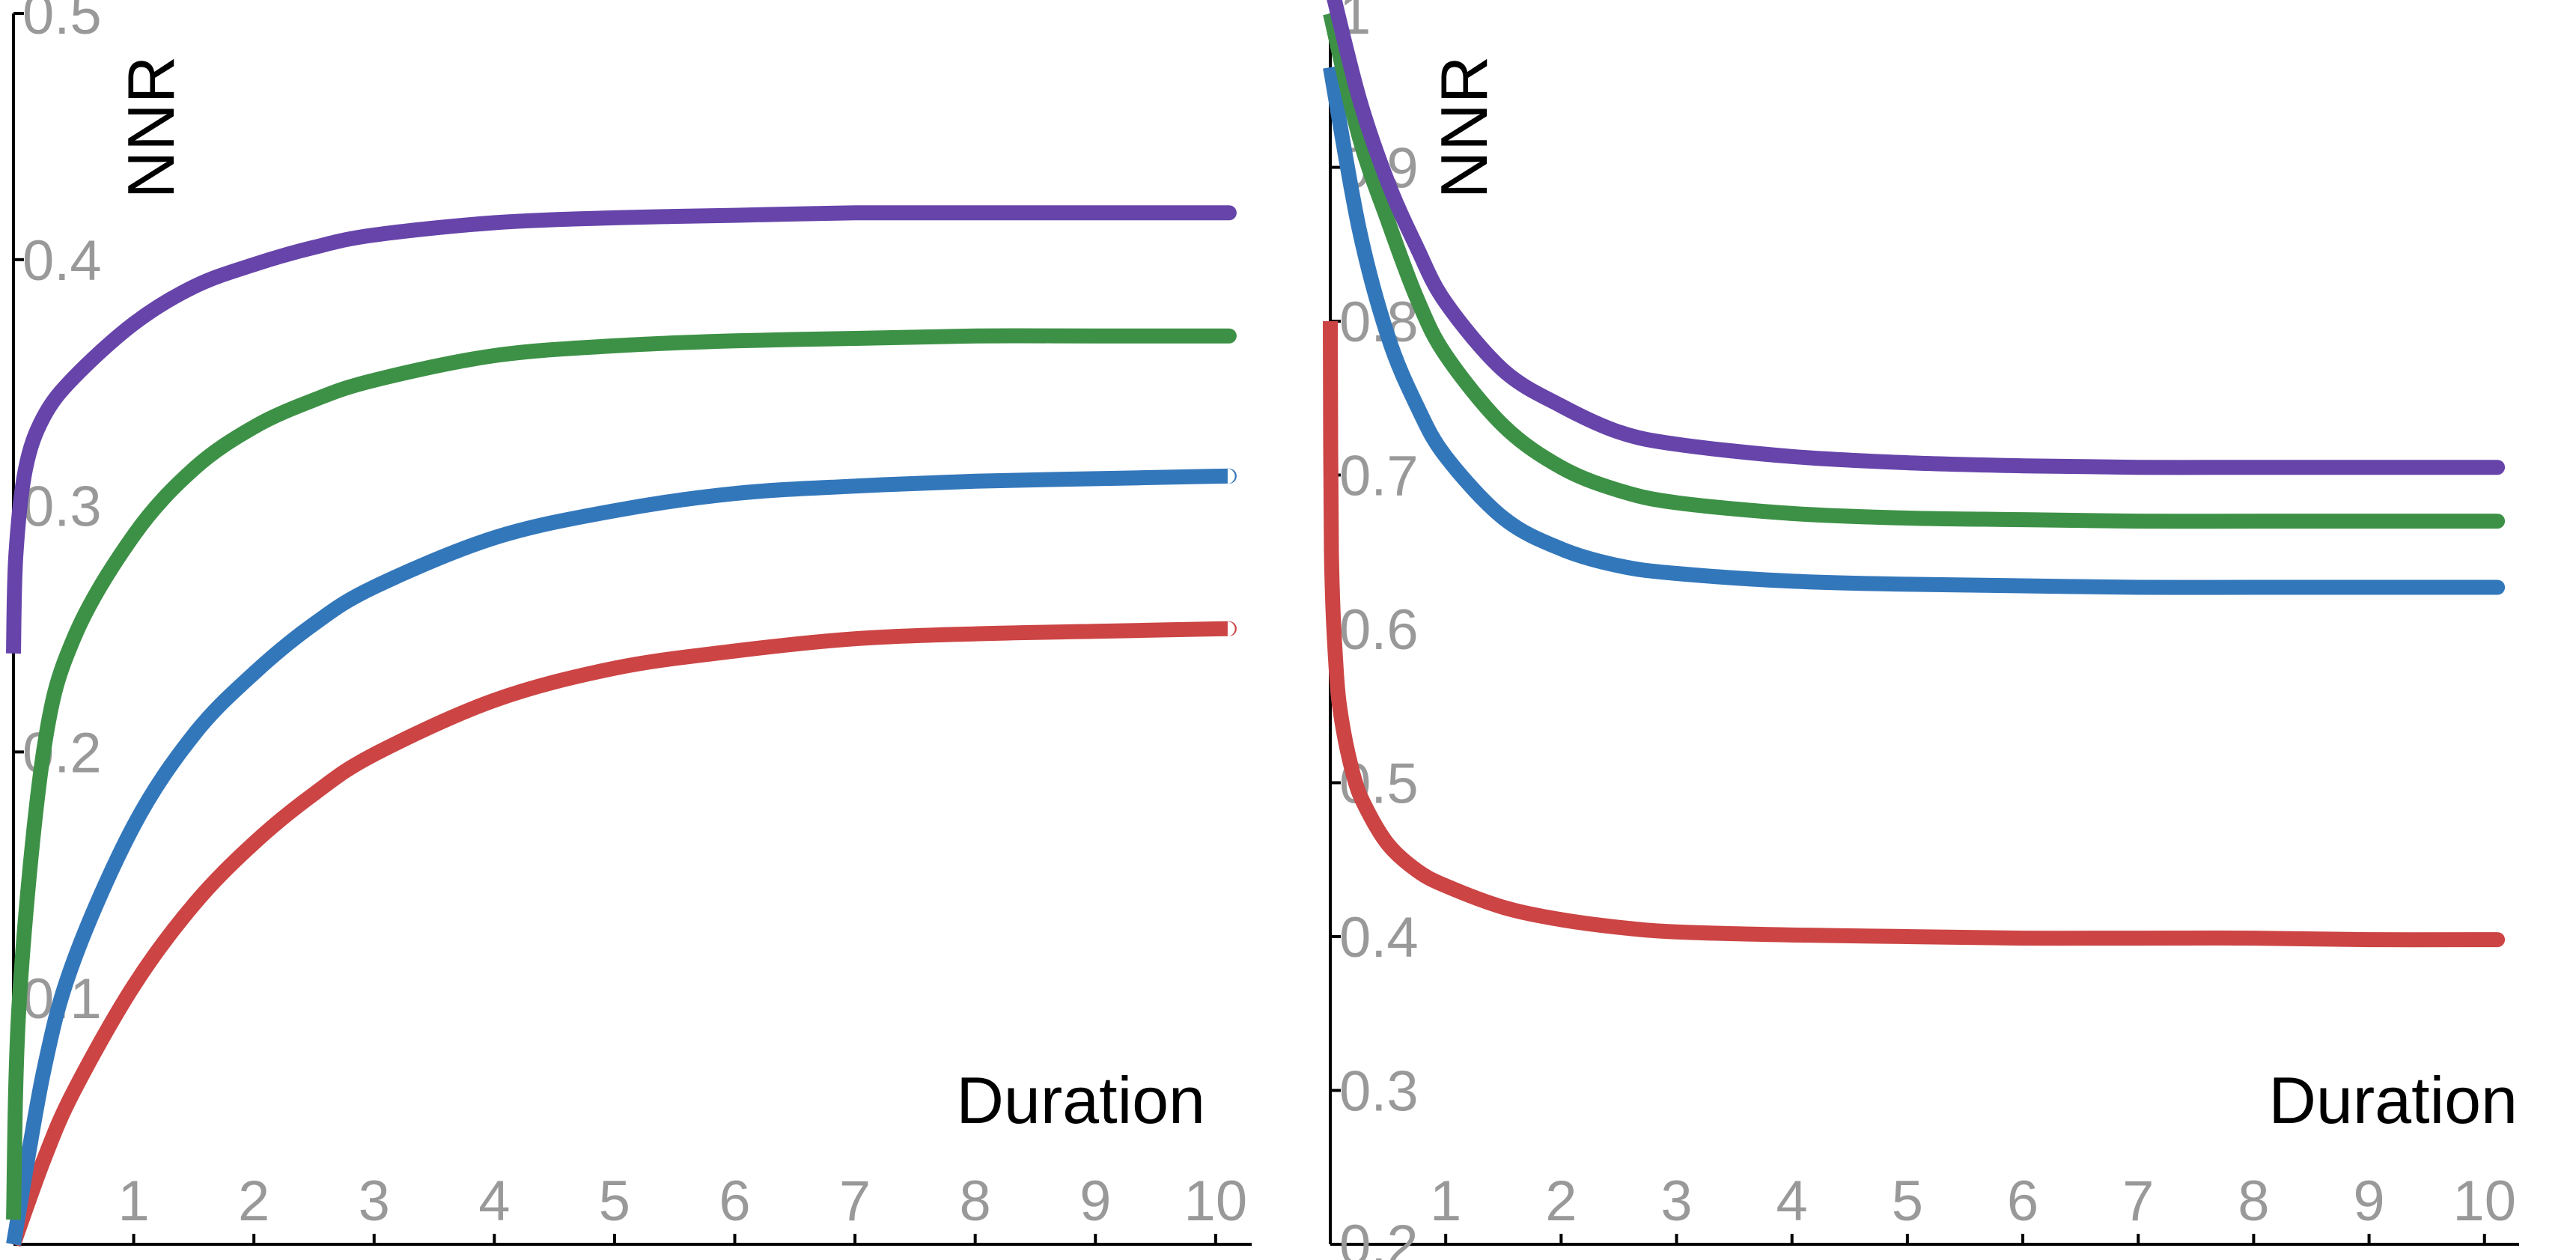 The height and width of the screenshot is (1260, 2576). I want to click on y-tick-label: 0.7, so click(1379, 476).